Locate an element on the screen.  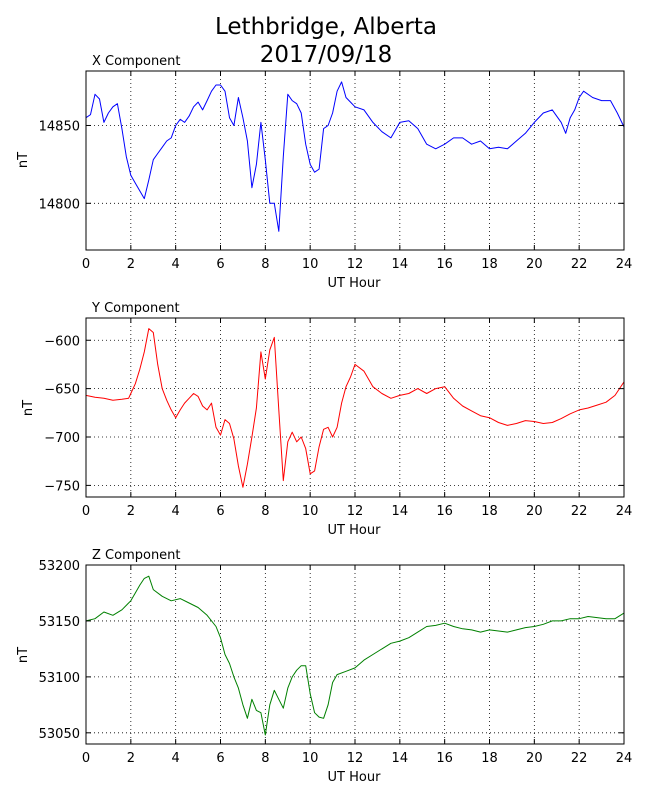
x-component-xtick-label: 4 is located at coordinates (176, 264).